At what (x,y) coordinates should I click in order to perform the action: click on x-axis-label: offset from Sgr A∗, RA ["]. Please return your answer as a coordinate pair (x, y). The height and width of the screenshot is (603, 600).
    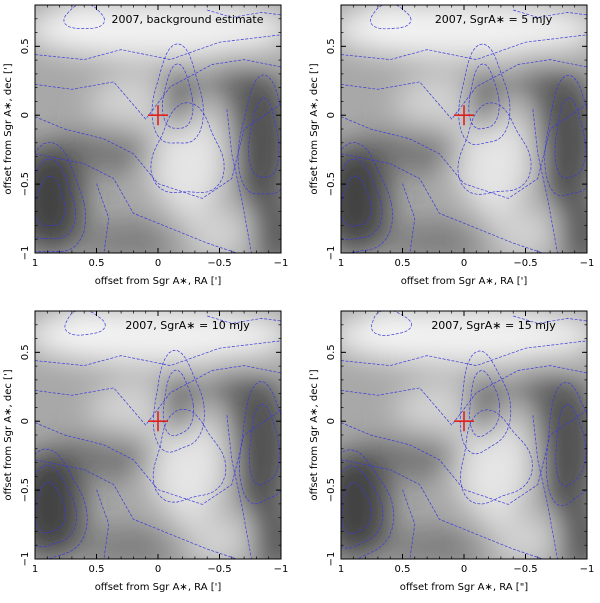
    Looking at the image, I should click on (464, 587).